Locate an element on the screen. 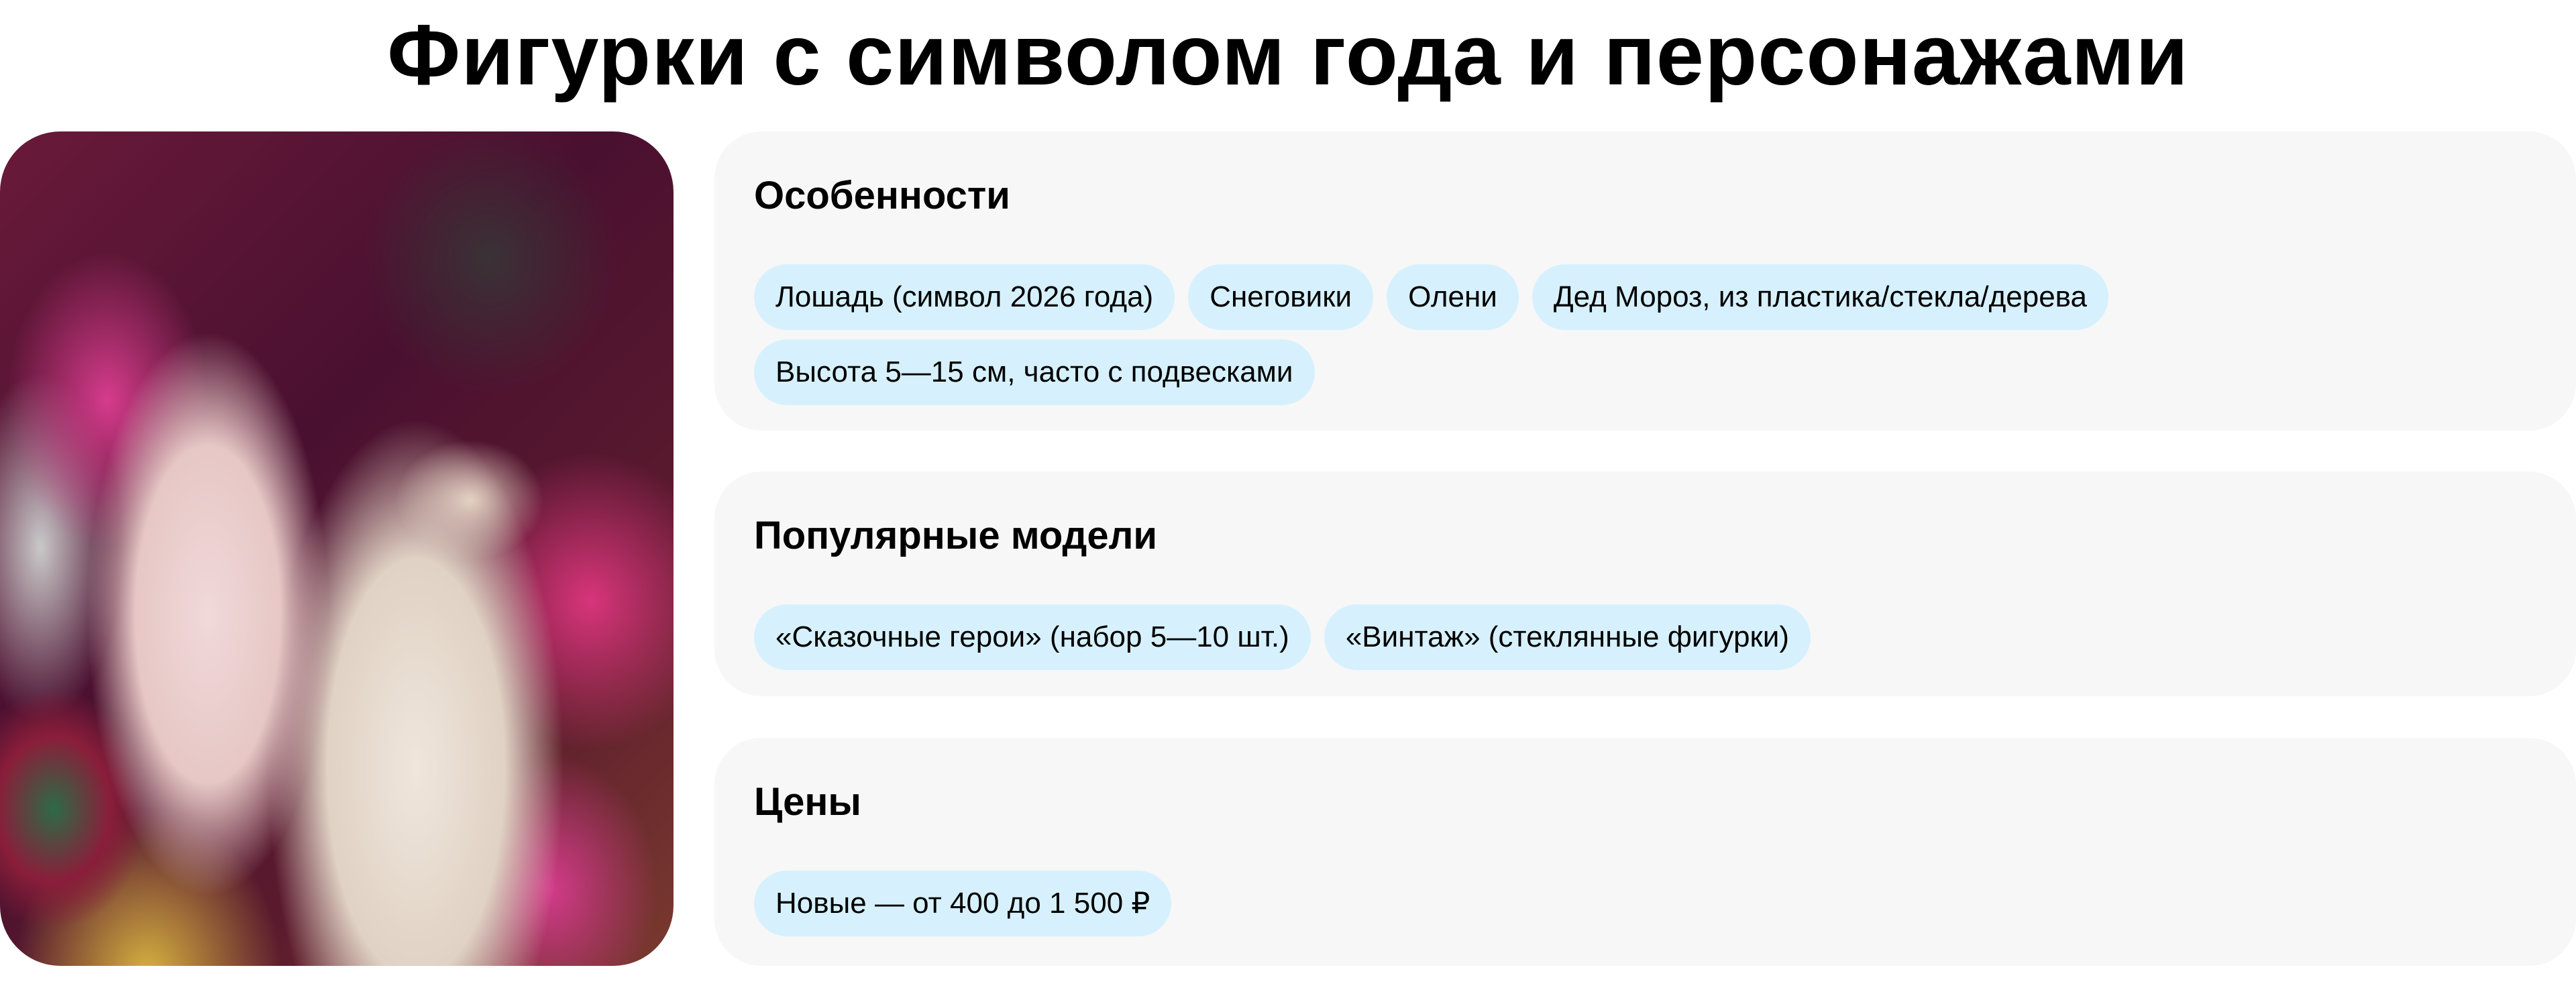 The height and width of the screenshot is (986, 2576). section-heading: Особенности is located at coordinates (882, 195).